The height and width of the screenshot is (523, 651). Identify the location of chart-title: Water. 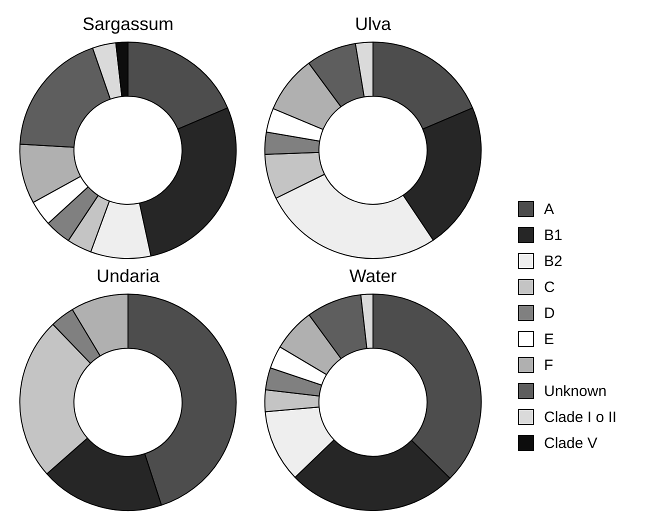
(373, 276).